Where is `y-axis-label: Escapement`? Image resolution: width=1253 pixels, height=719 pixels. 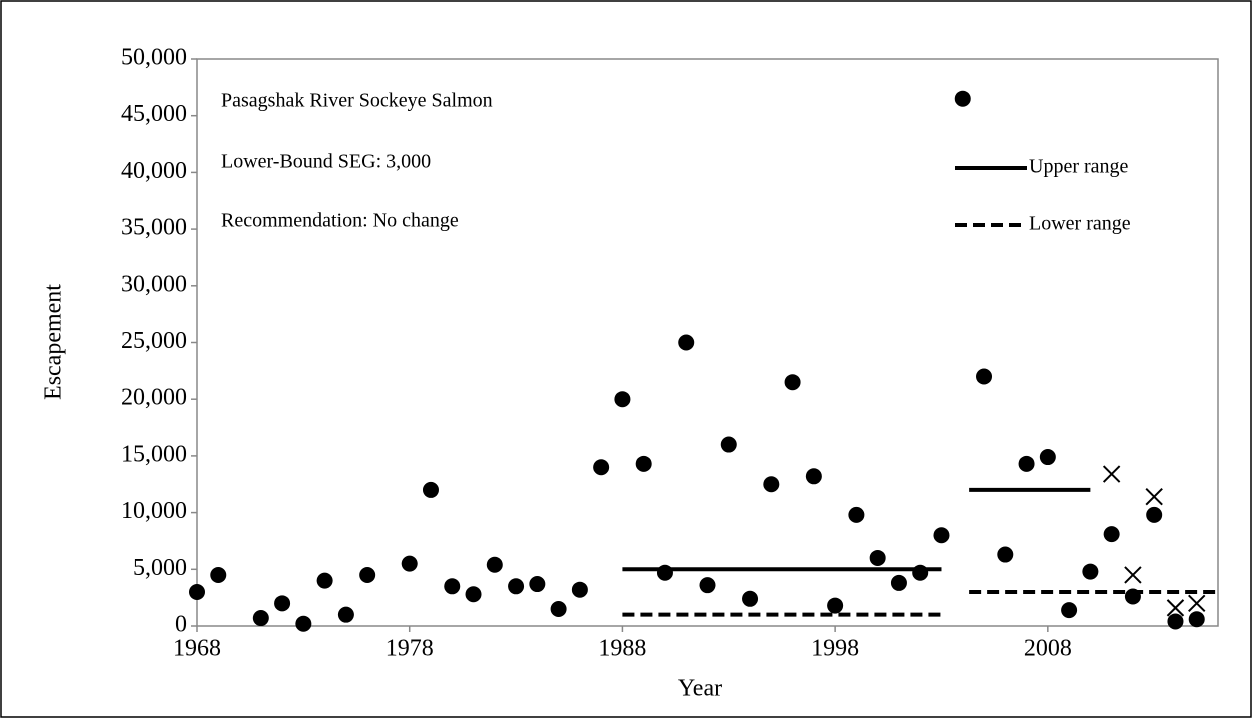
y-axis-label: Escapement is located at coordinates (54, 342).